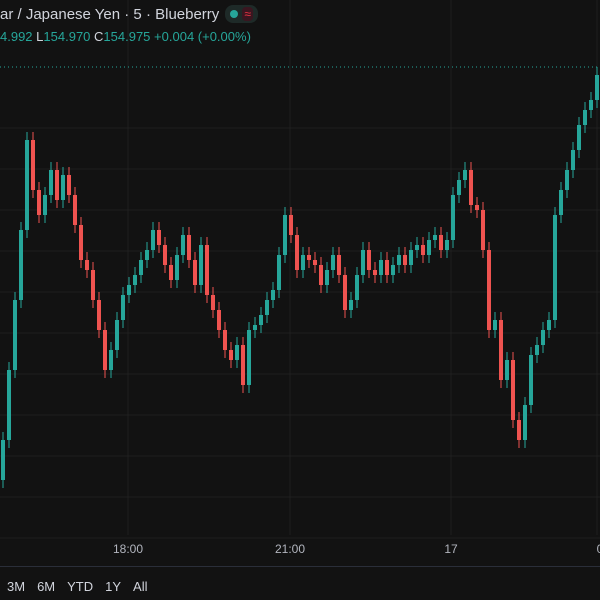 The image size is (600, 600). What do you see at coordinates (80, 586) in the screenshot?
I see `range-ytd-button: YTD` at bounding box center [80, 586].